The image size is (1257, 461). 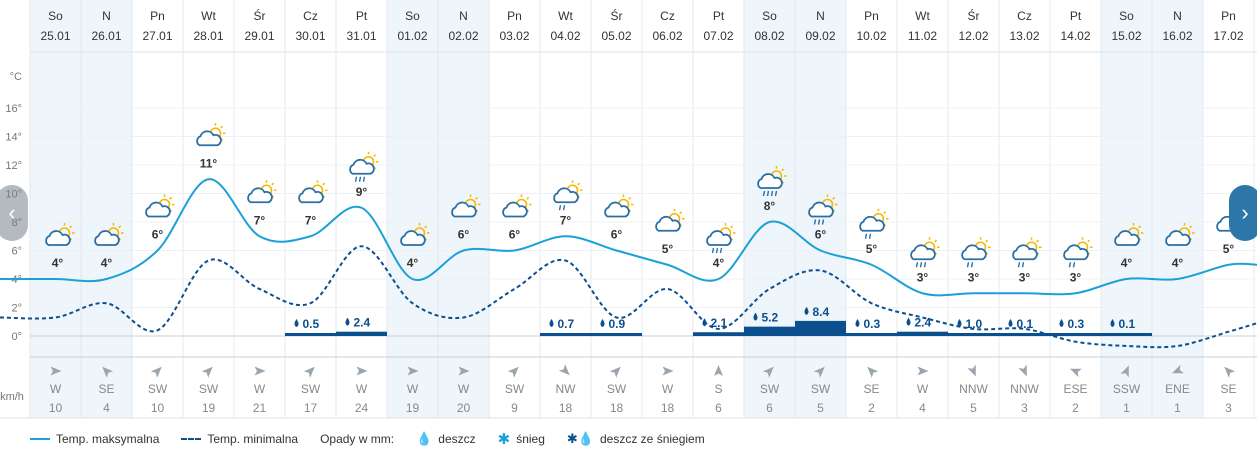 I want to click on legend-sleet-label: deszcz ze śniegiem, so click(x=652, y=439).